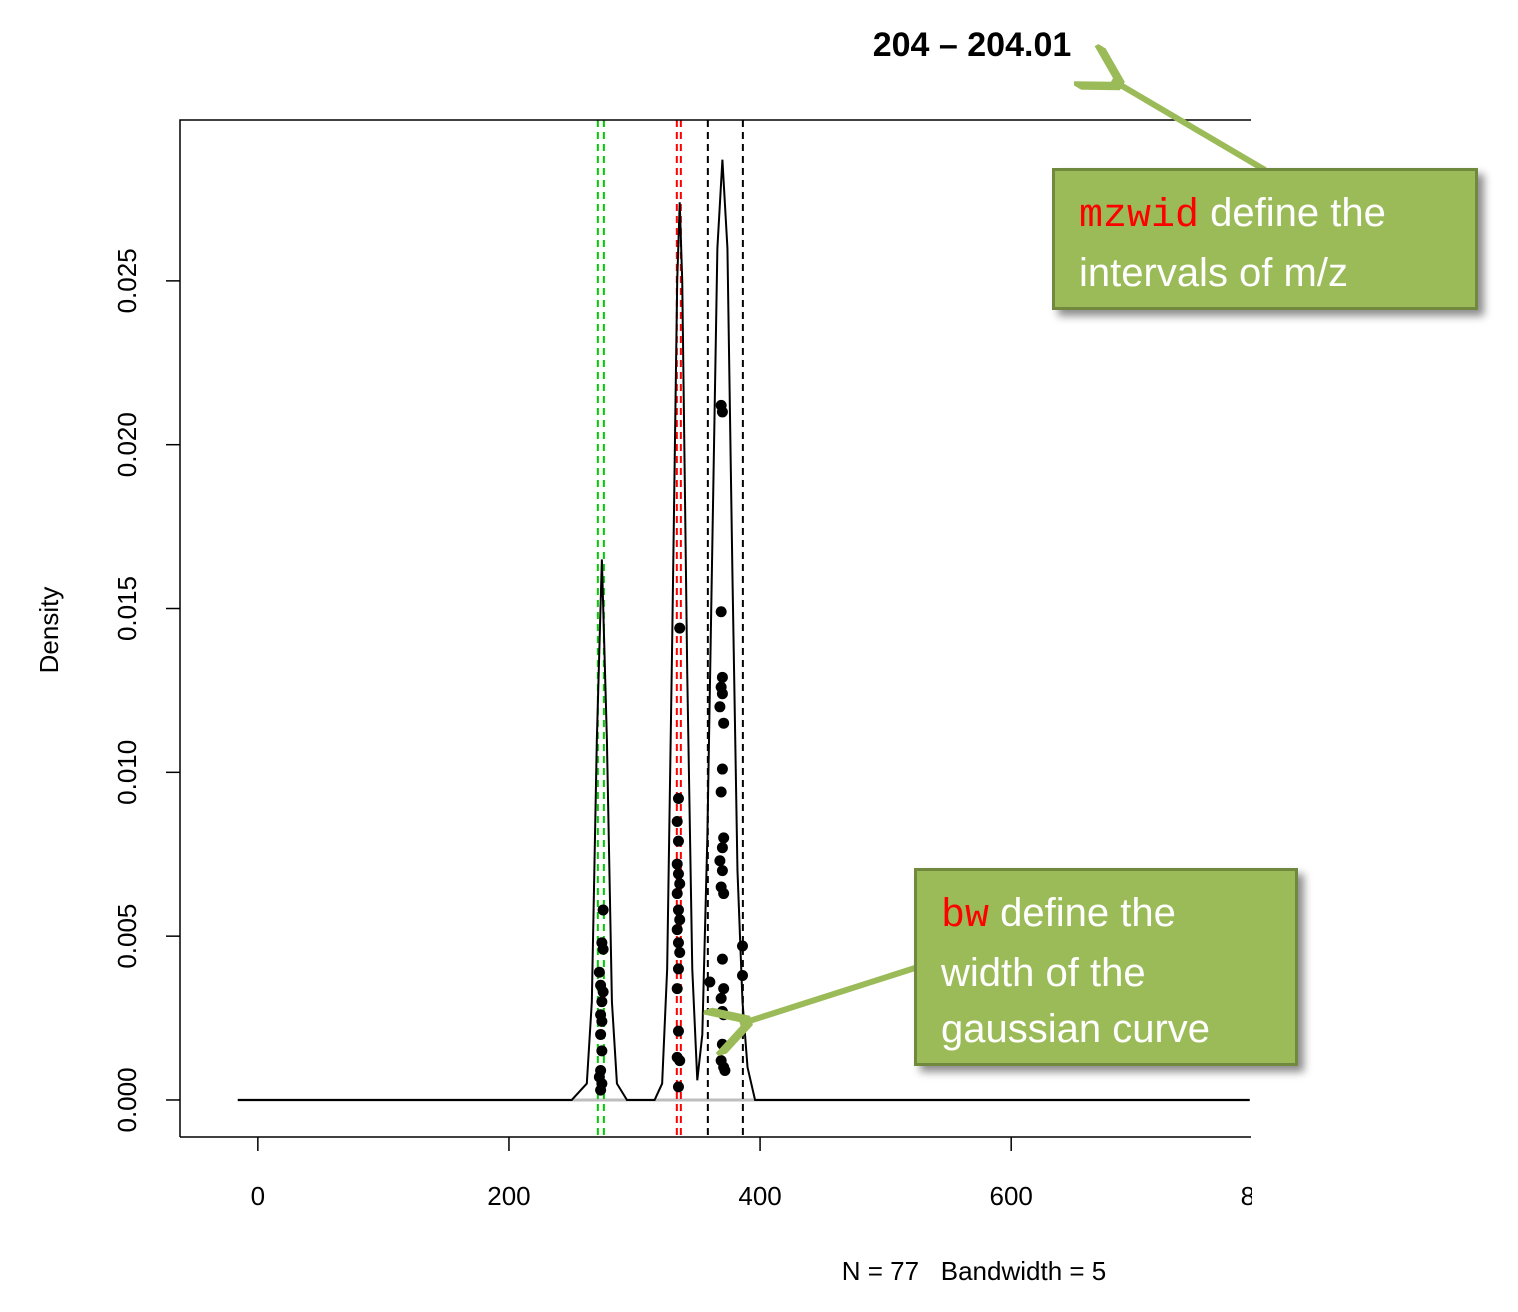 Image resolution: width=1518 pixels, height=1312 pixels. I want to click on x-axis-label: N = 77 Bandwidth = 5, so click(974, 1271).